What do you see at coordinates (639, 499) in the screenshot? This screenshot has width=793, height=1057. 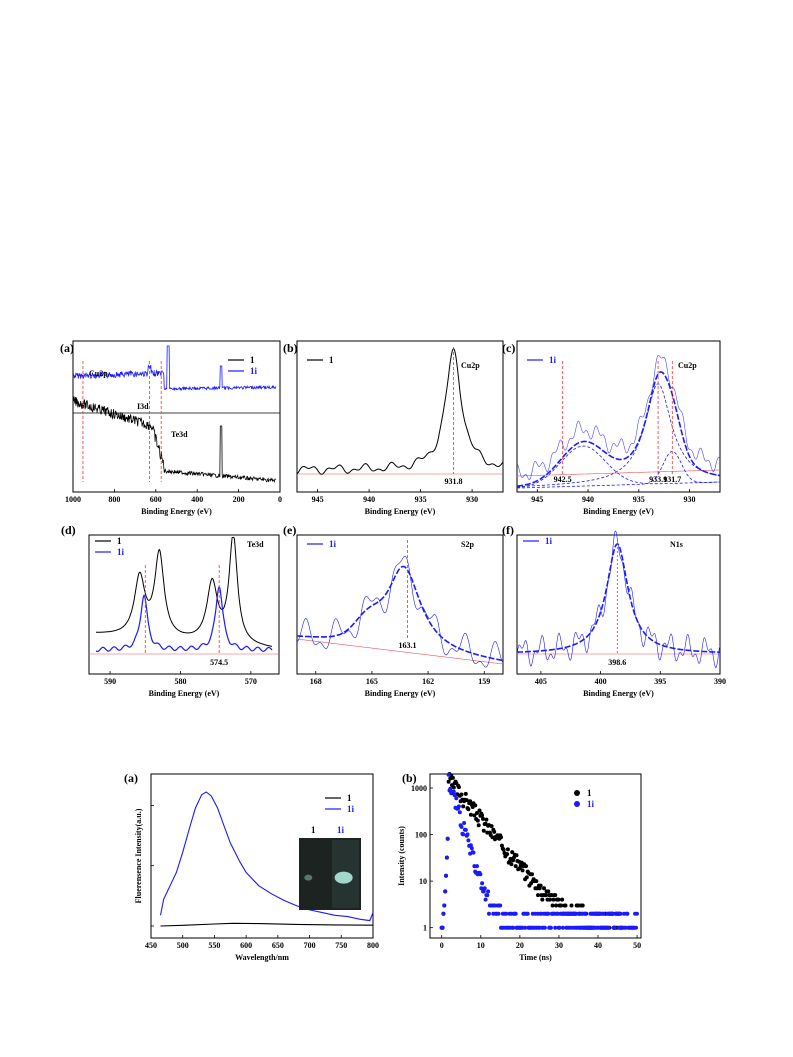 I see `x-tick-label: 935` at bounding box center [639, 499].